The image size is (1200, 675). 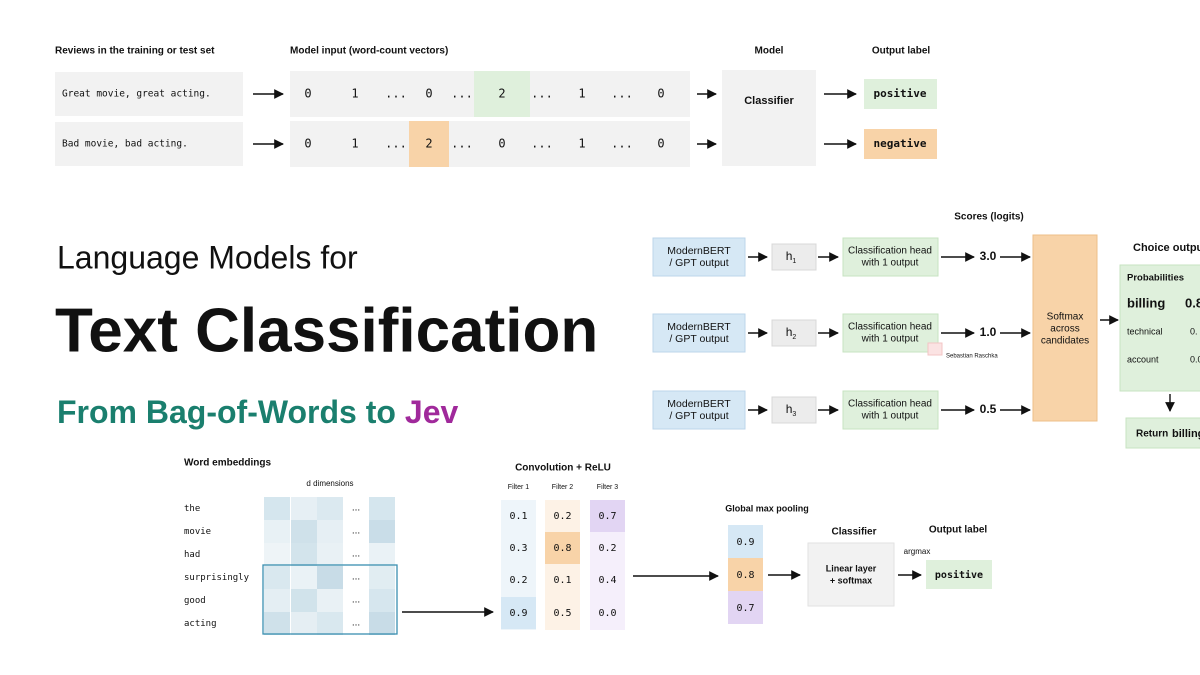 I want to click on hidden-state: h2, so click(x=791, y=333).